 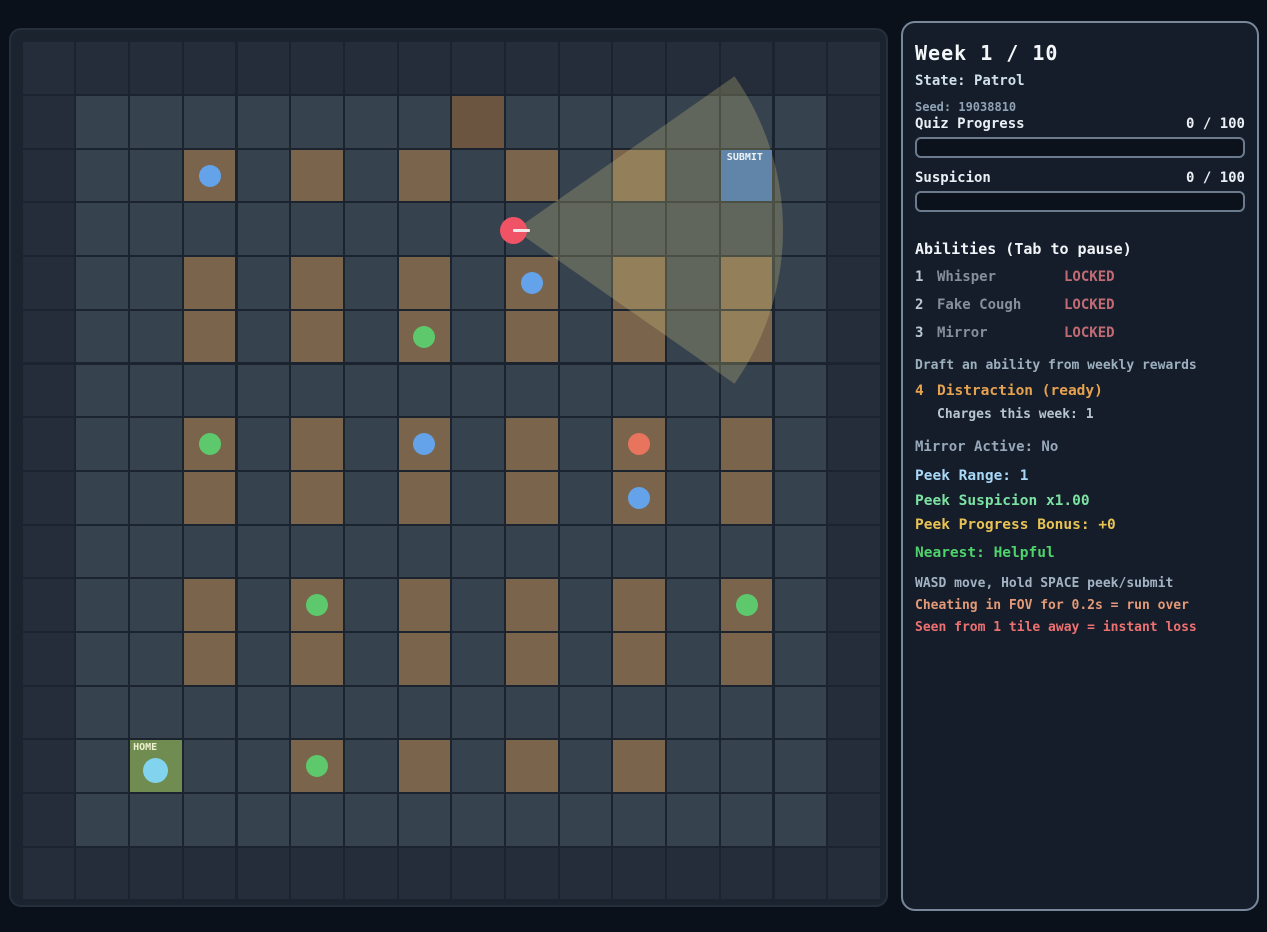 I want to click on mirror-active-label: Mirror Active: No, so click(x=987, y=447).